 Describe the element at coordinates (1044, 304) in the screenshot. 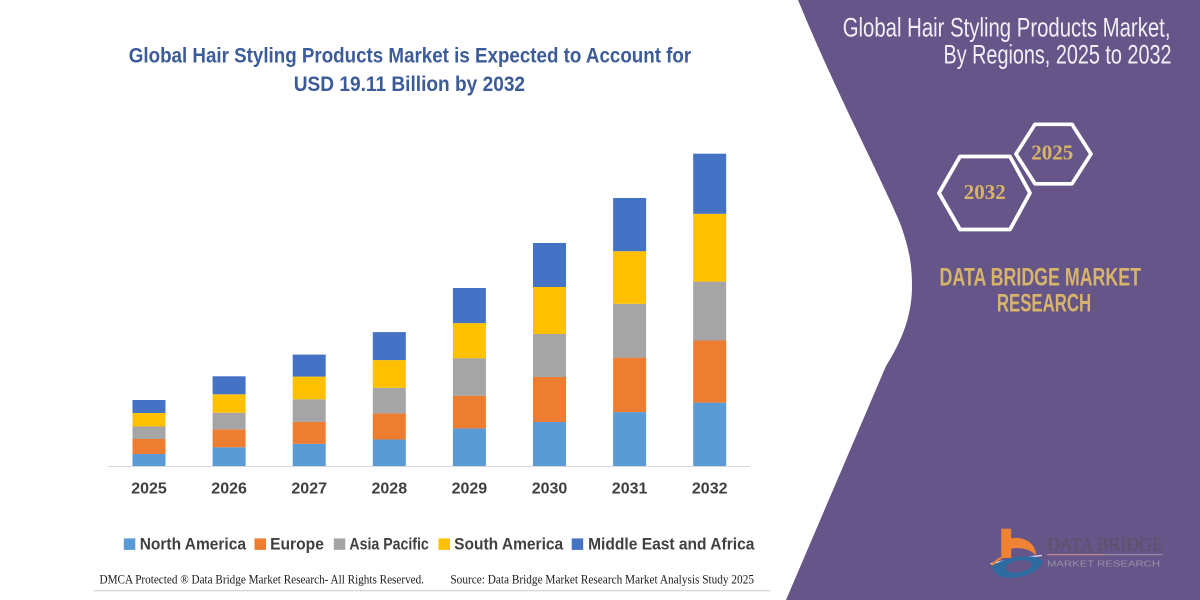

I see `svg-text: RESEARCH` at that location.